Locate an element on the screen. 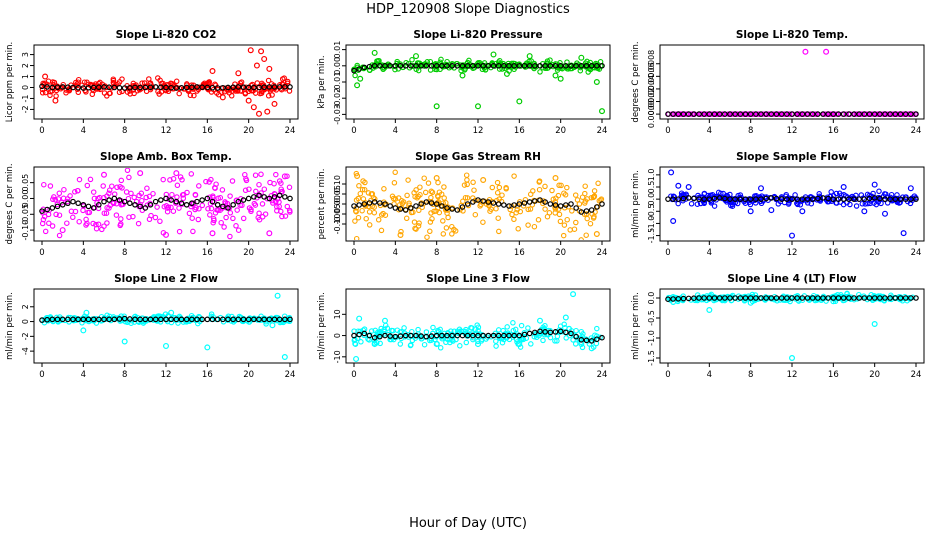 The height and width of the screenshot is (540, 936). y-axis-label: percent per min. is located at coordinates (322, 204).